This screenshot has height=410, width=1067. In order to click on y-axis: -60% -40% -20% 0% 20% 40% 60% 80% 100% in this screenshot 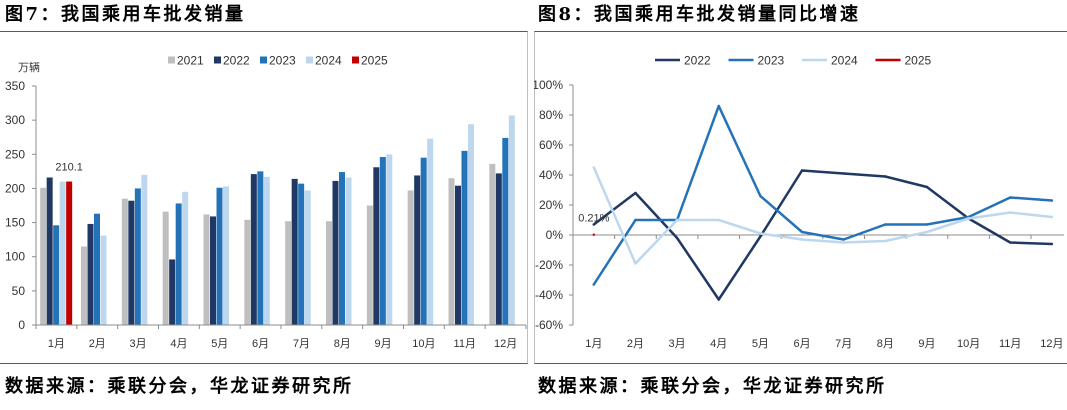, I will do `click(554, 205)`.